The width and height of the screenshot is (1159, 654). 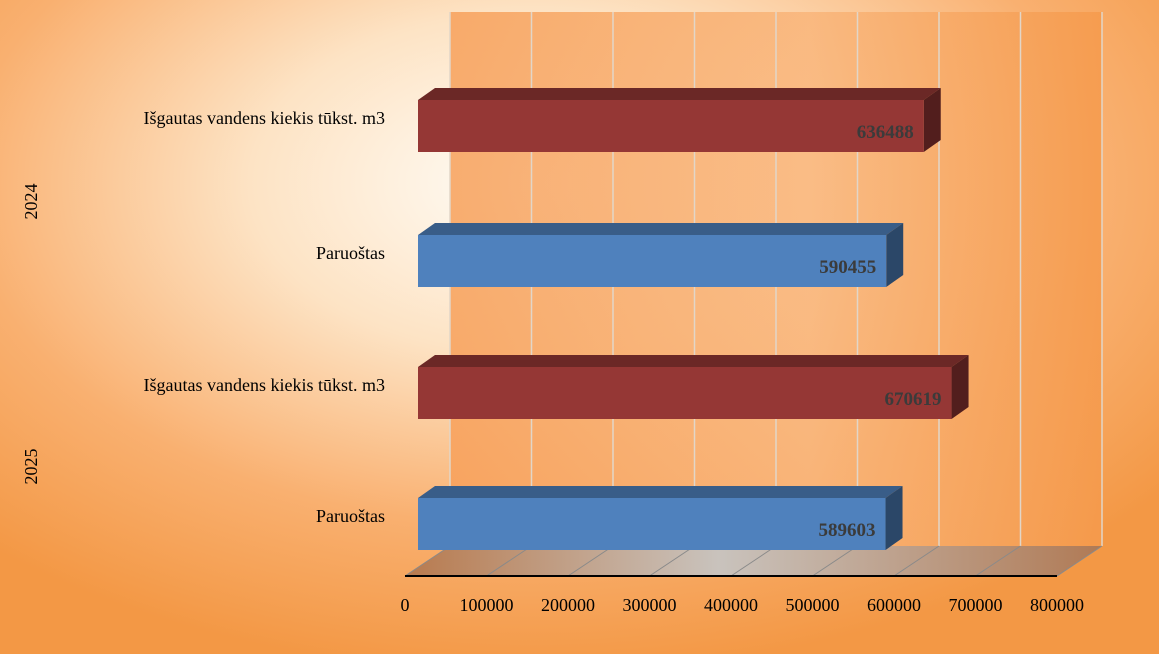 I want to click on data-label: 670619, so click(x=913, y=399).